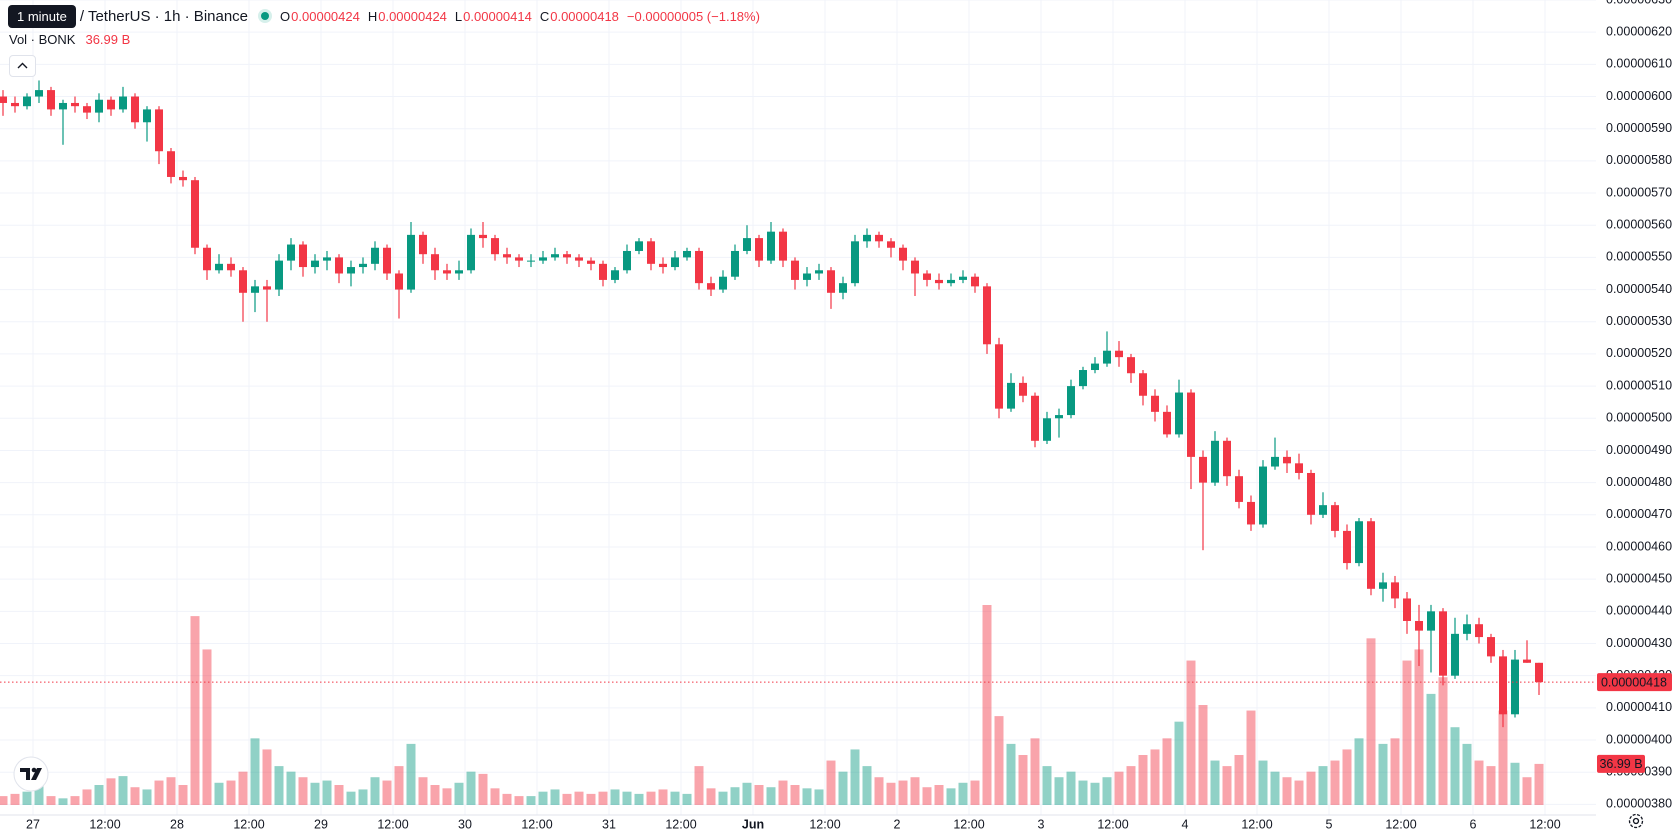 The width and height of the screenshot is (1678, 835). Describe the element at coordinates (1639, 578) in the screenshot. I see `y-tick-label: 0.00000450` at that location.